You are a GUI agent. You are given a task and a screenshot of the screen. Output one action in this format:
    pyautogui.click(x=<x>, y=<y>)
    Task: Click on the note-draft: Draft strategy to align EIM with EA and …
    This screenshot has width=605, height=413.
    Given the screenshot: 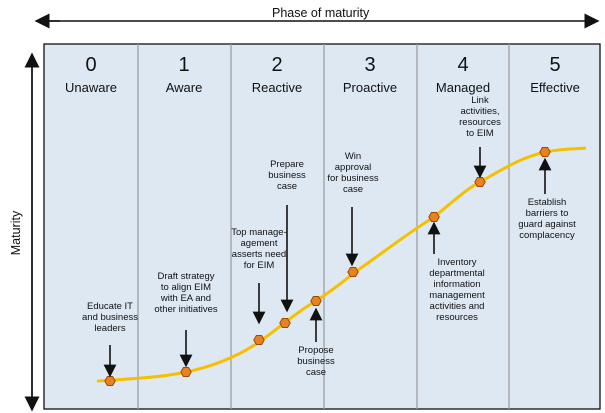 What is the action you would take?
    pyautogui.click(x=186, y=293)
    